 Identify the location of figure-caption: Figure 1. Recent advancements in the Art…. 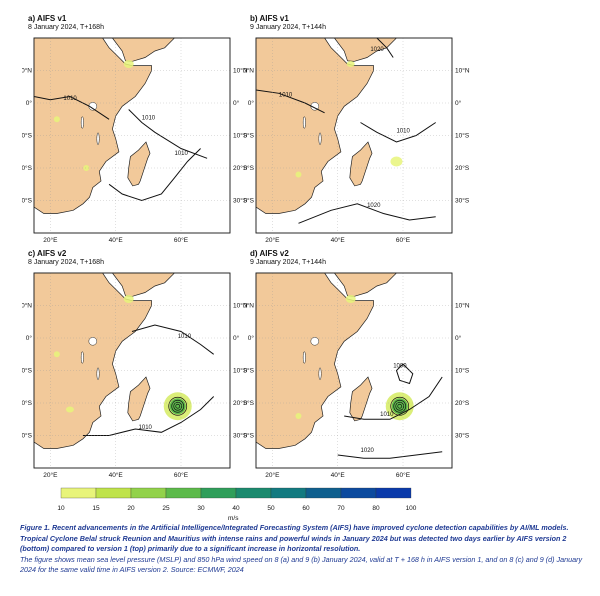
(305, 549).